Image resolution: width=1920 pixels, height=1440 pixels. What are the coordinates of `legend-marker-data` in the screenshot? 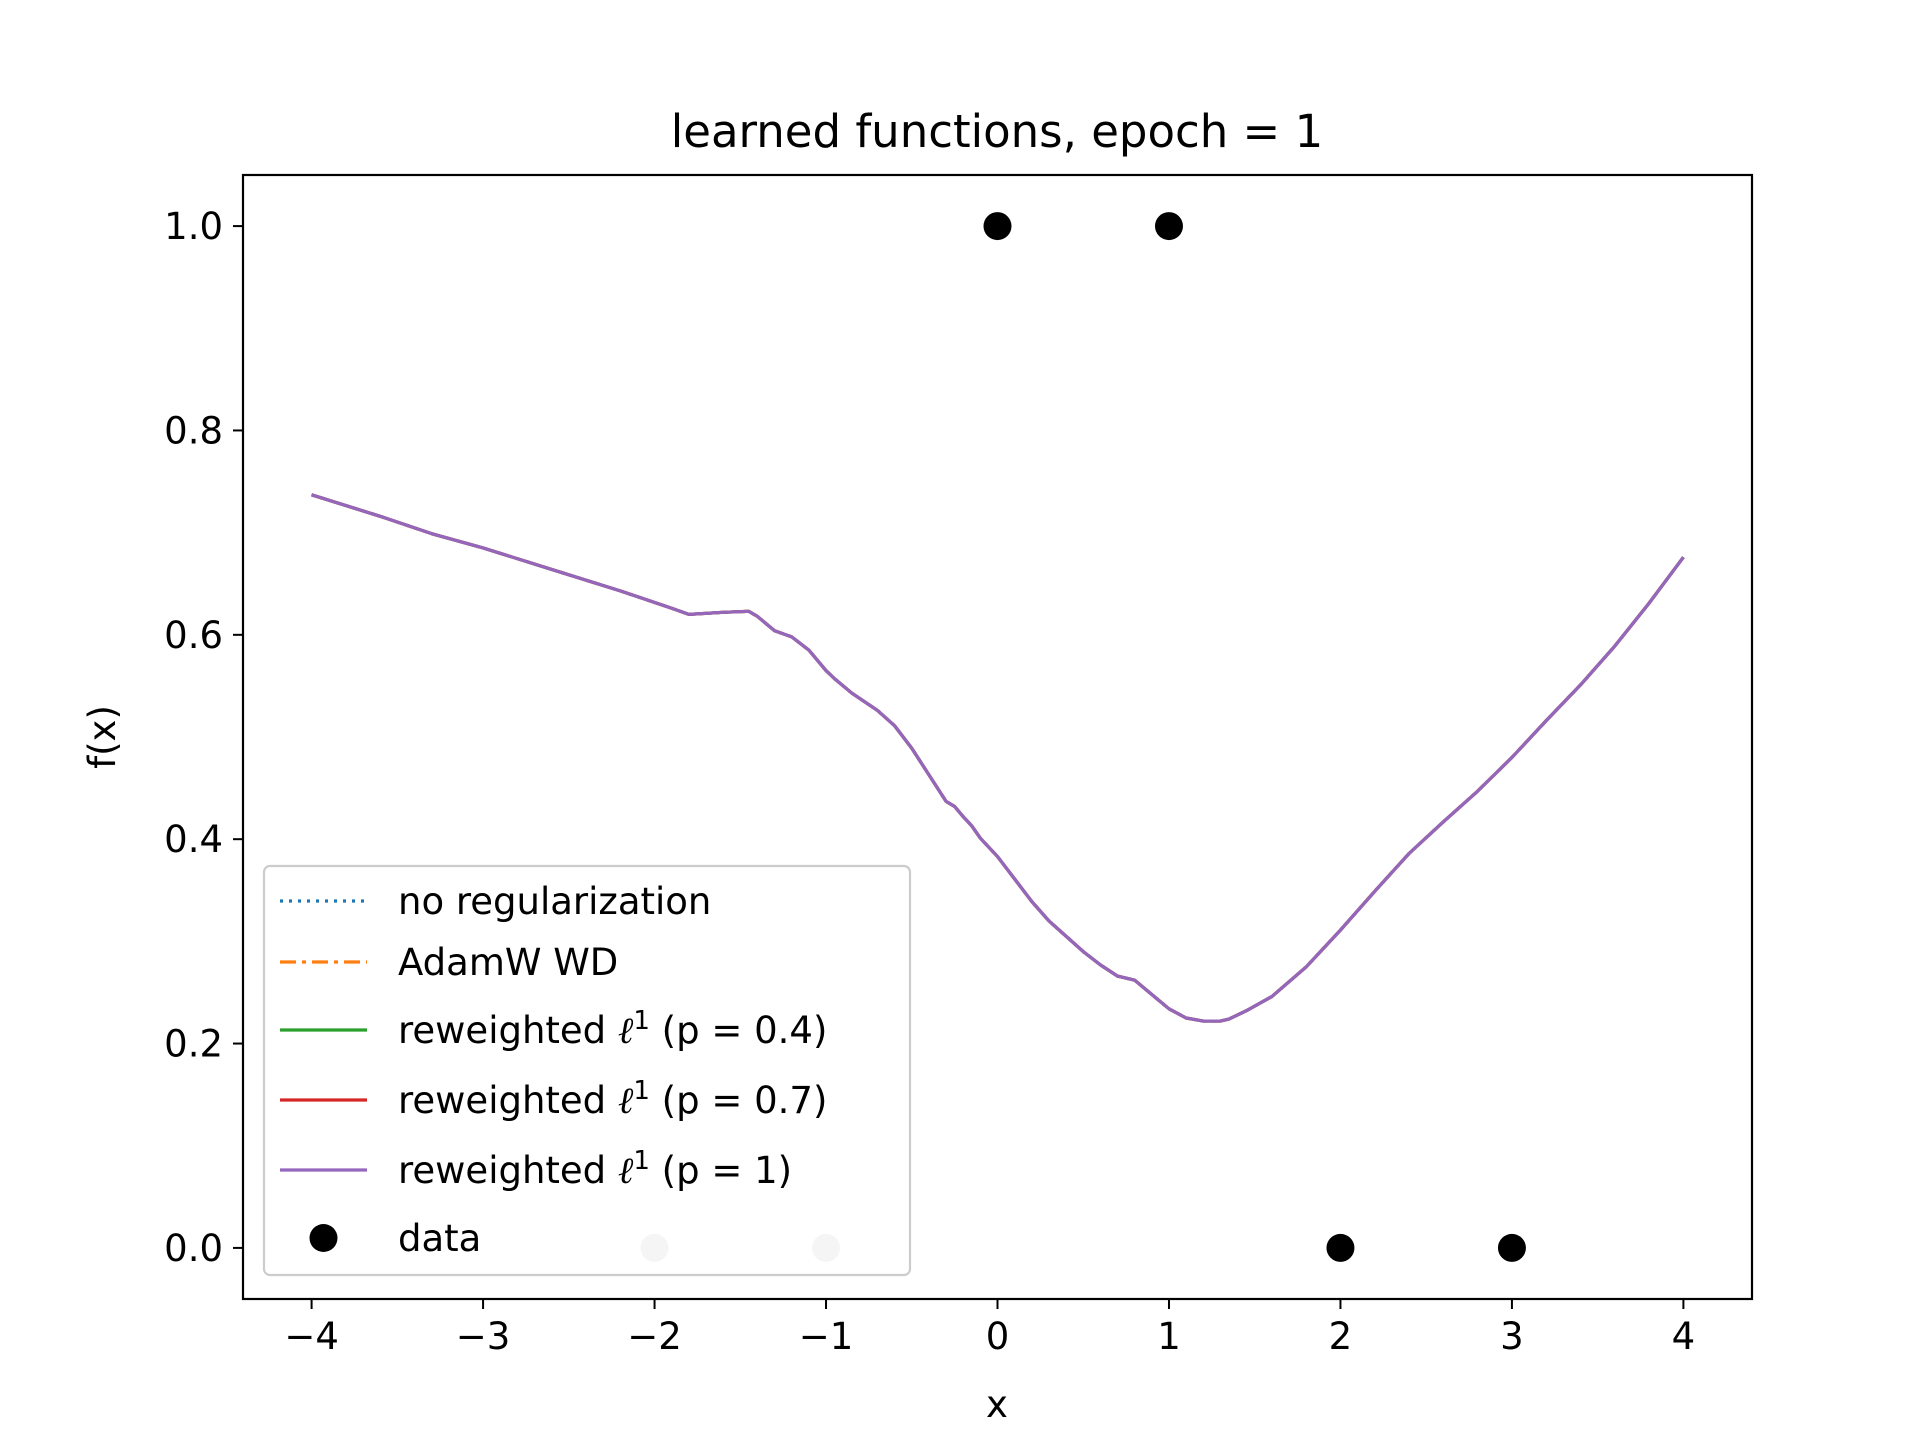 It's located at (323, 1238).